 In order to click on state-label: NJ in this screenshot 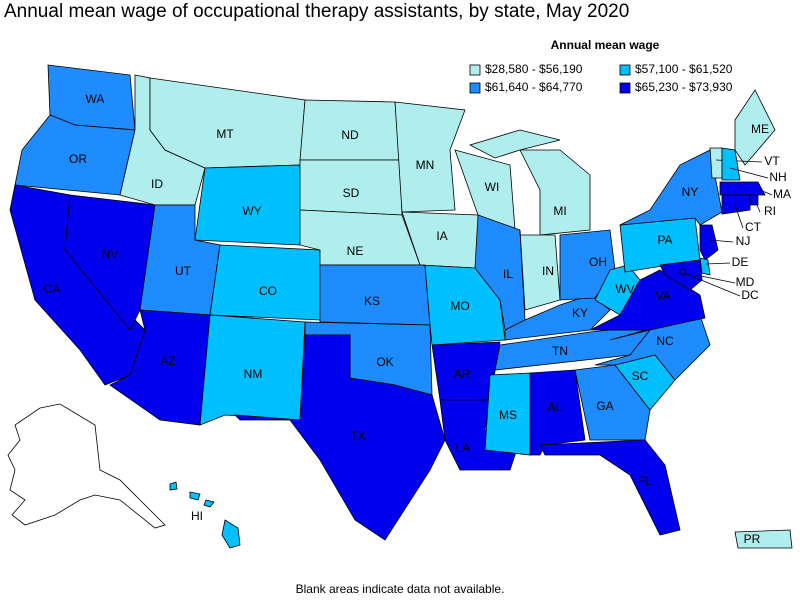, I will do `click(743, 241)`.